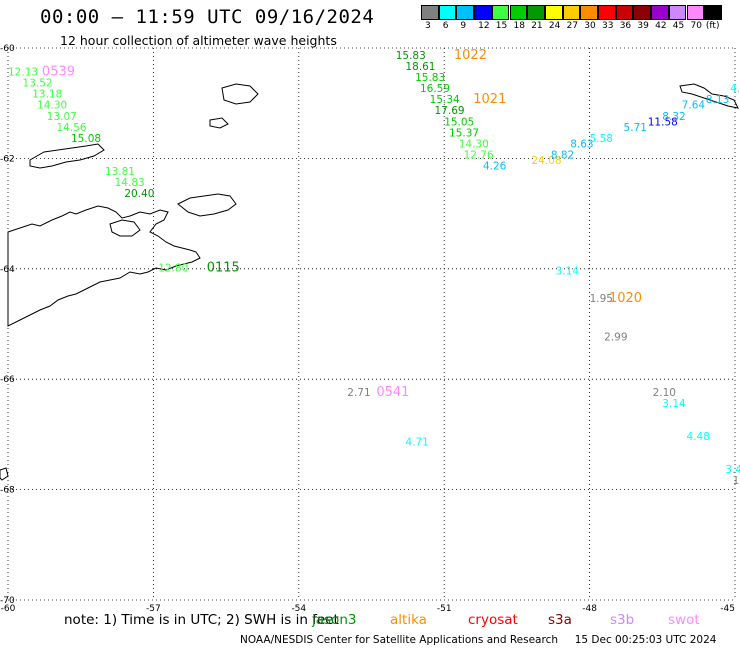  Describe the element at coordinates (7, 49) in the screenshot. I see `lat-tick-label: -60` at that location.